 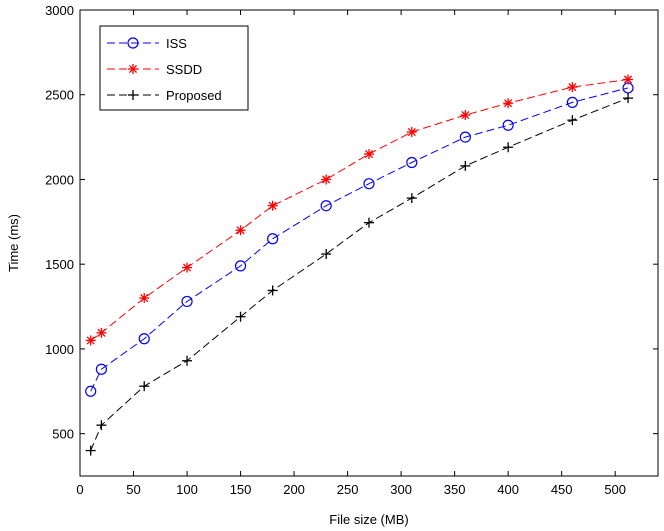 What do you see at coordinates (133, 95) in the screenshot?
I see `legend-marker-proposed` at bounding box center [133, 95].